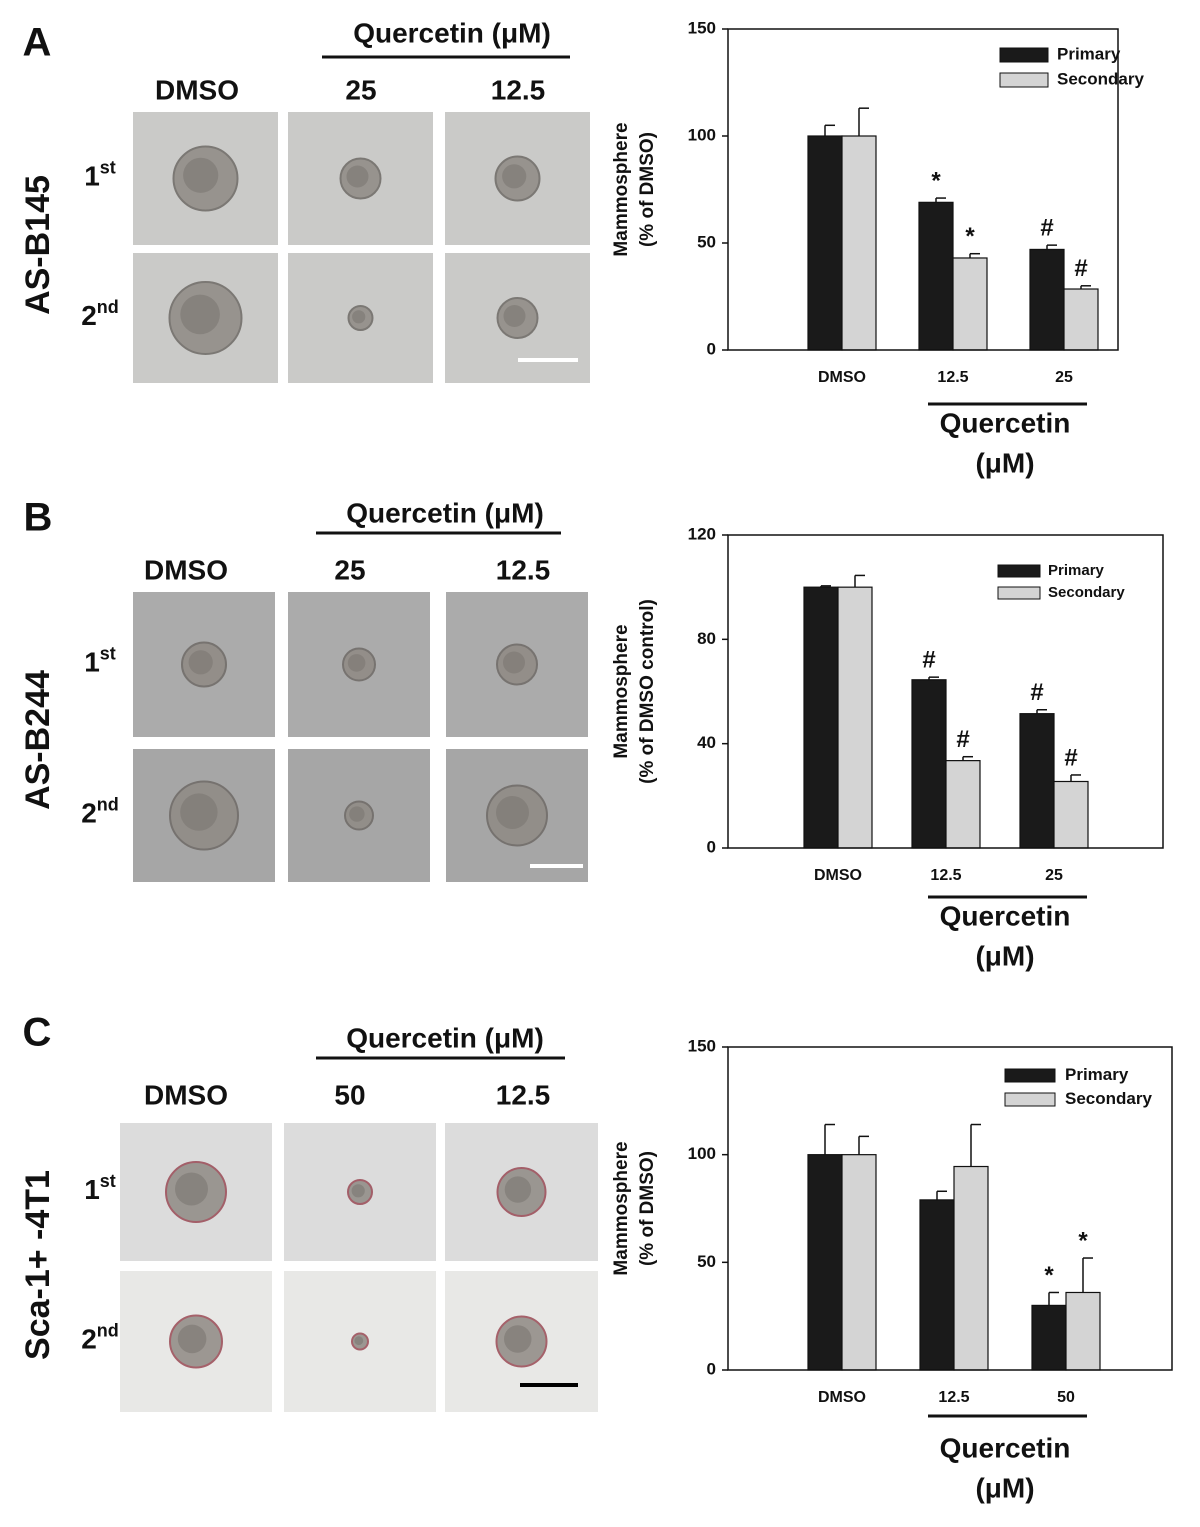  I want to click on column-header: 50, so click(349, 1094).